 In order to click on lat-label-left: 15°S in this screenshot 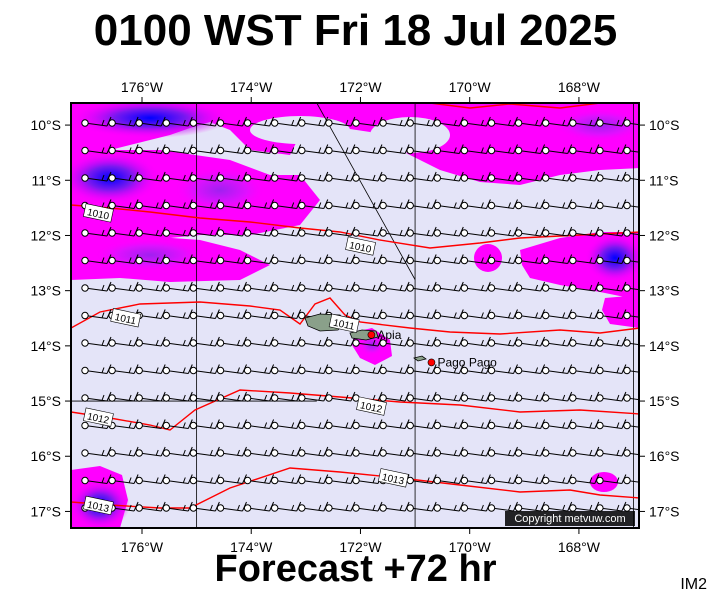, I will do `click(45, 401)`.